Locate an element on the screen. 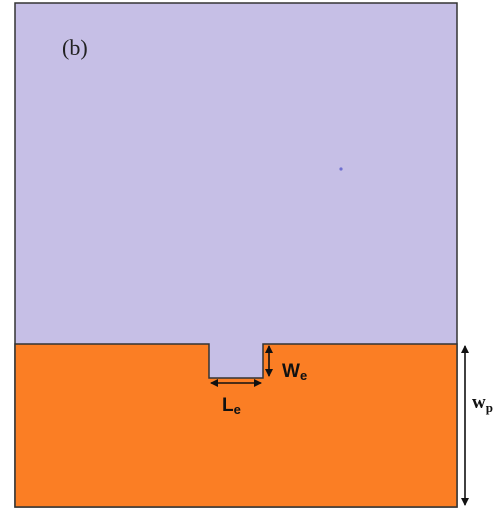 The width and height of the screenshot is (503, 511). slot-width-label-sub: e is located at coordinates (303, 375).